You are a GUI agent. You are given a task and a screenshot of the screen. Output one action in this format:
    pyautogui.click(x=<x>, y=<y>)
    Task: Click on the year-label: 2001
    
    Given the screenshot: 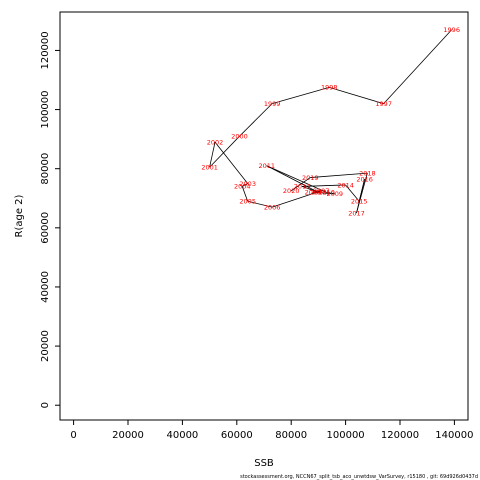 What is the action you would take?
    pyautogui.click(x=209, y=168)
    